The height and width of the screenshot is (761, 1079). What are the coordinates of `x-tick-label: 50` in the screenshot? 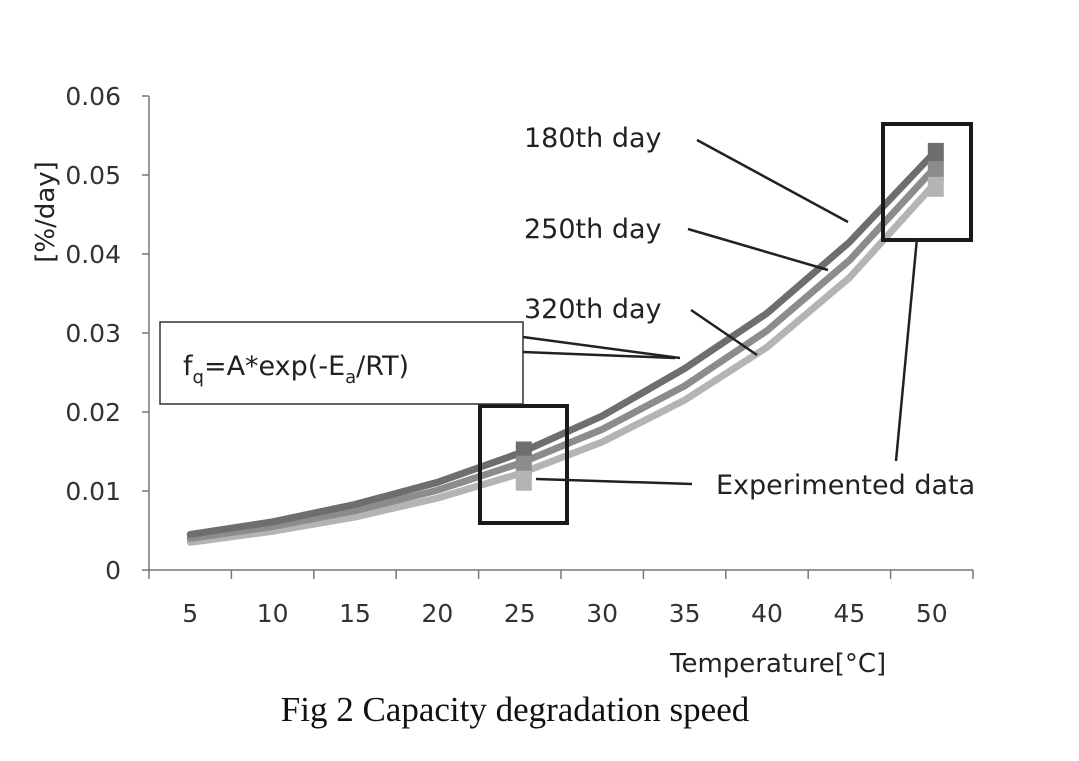 It's located at (932, 613).